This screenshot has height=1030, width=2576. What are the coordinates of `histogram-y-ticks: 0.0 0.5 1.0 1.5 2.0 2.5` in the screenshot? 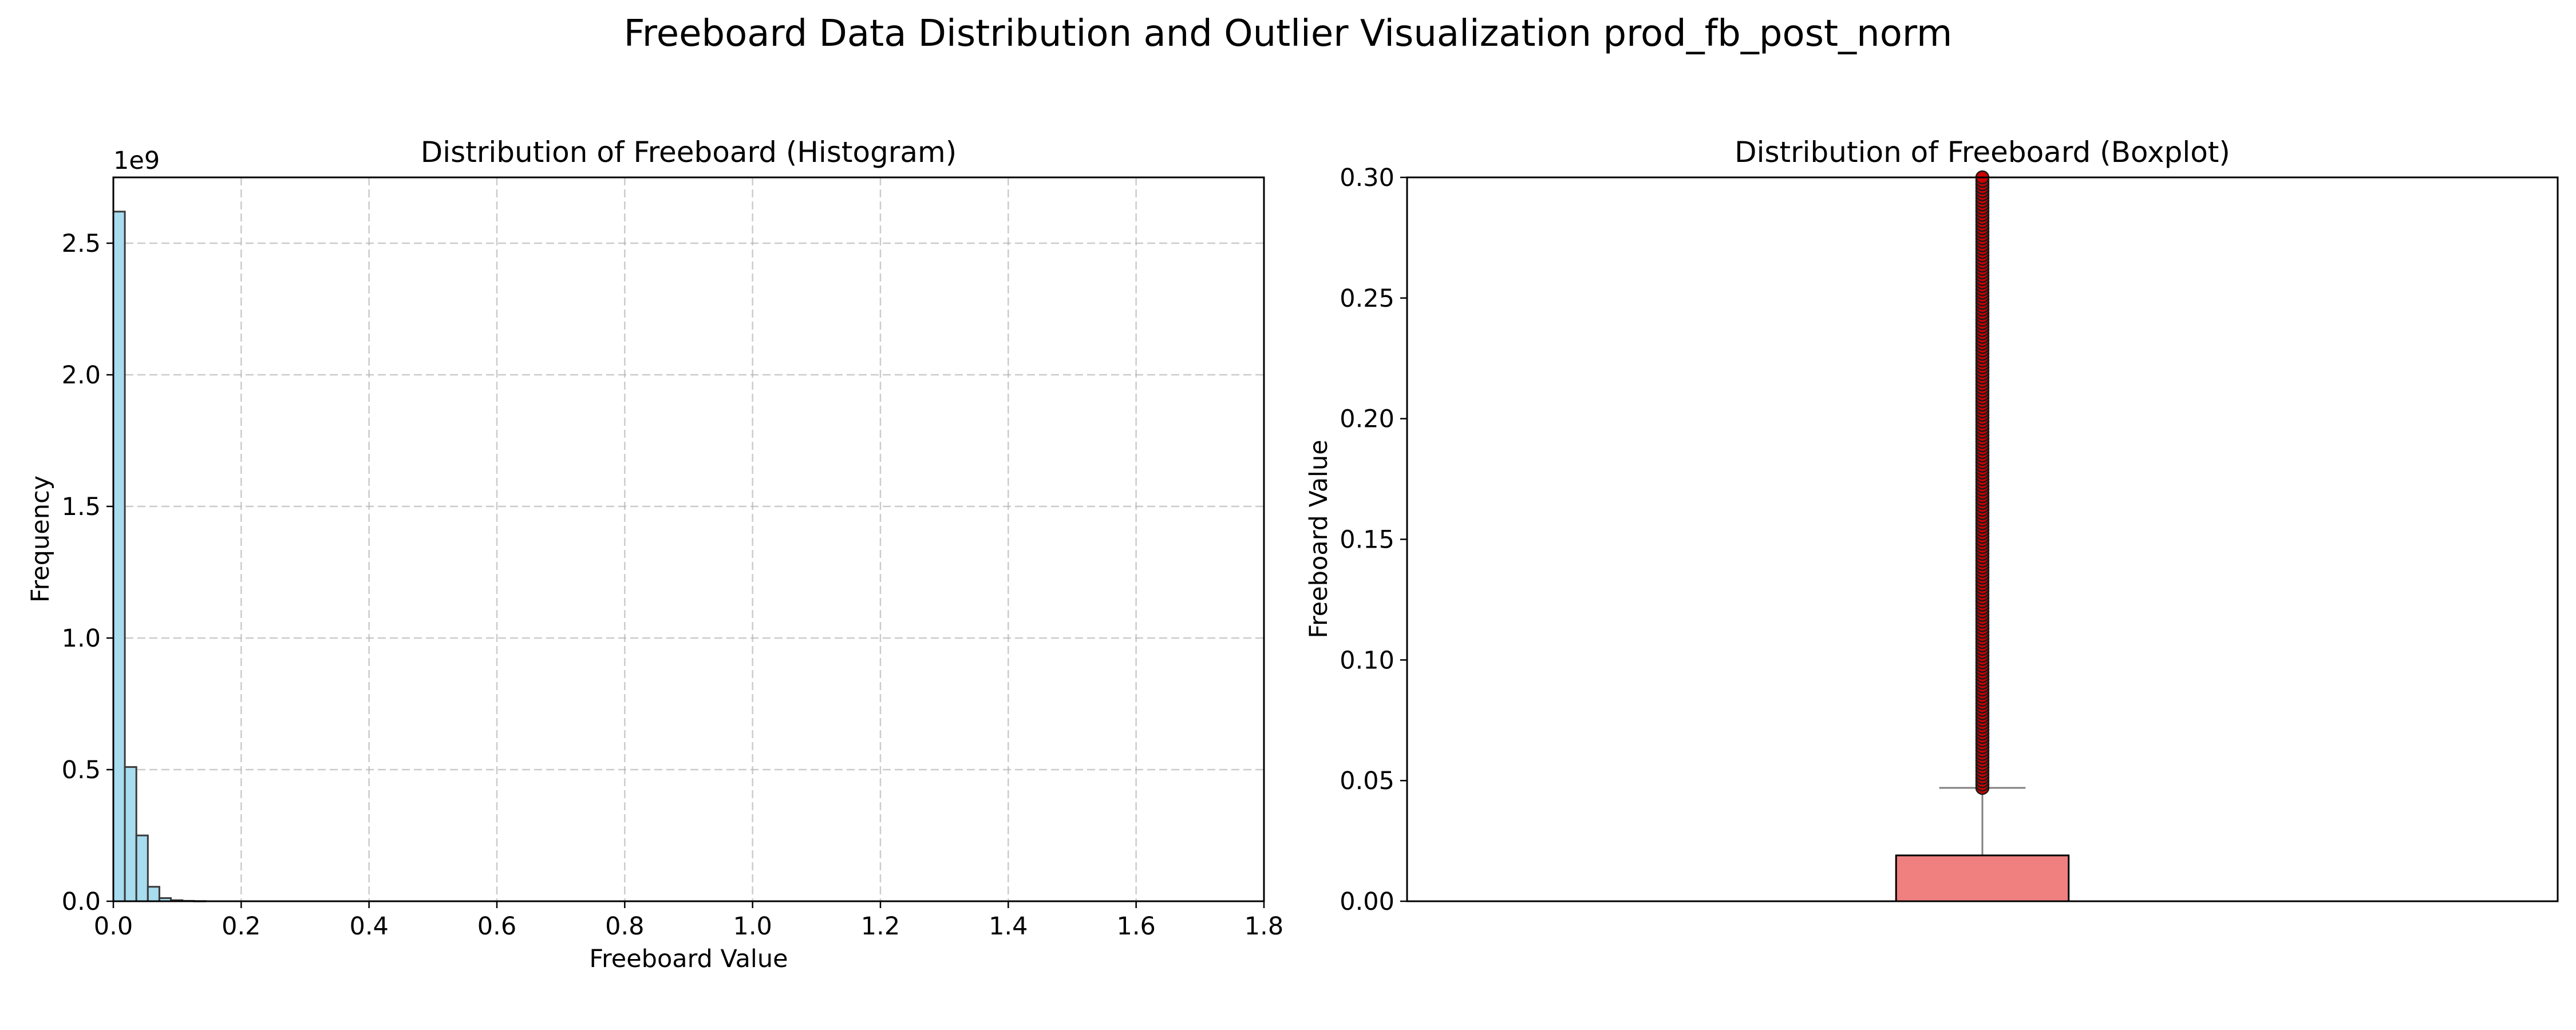 It's located at (87, 572).